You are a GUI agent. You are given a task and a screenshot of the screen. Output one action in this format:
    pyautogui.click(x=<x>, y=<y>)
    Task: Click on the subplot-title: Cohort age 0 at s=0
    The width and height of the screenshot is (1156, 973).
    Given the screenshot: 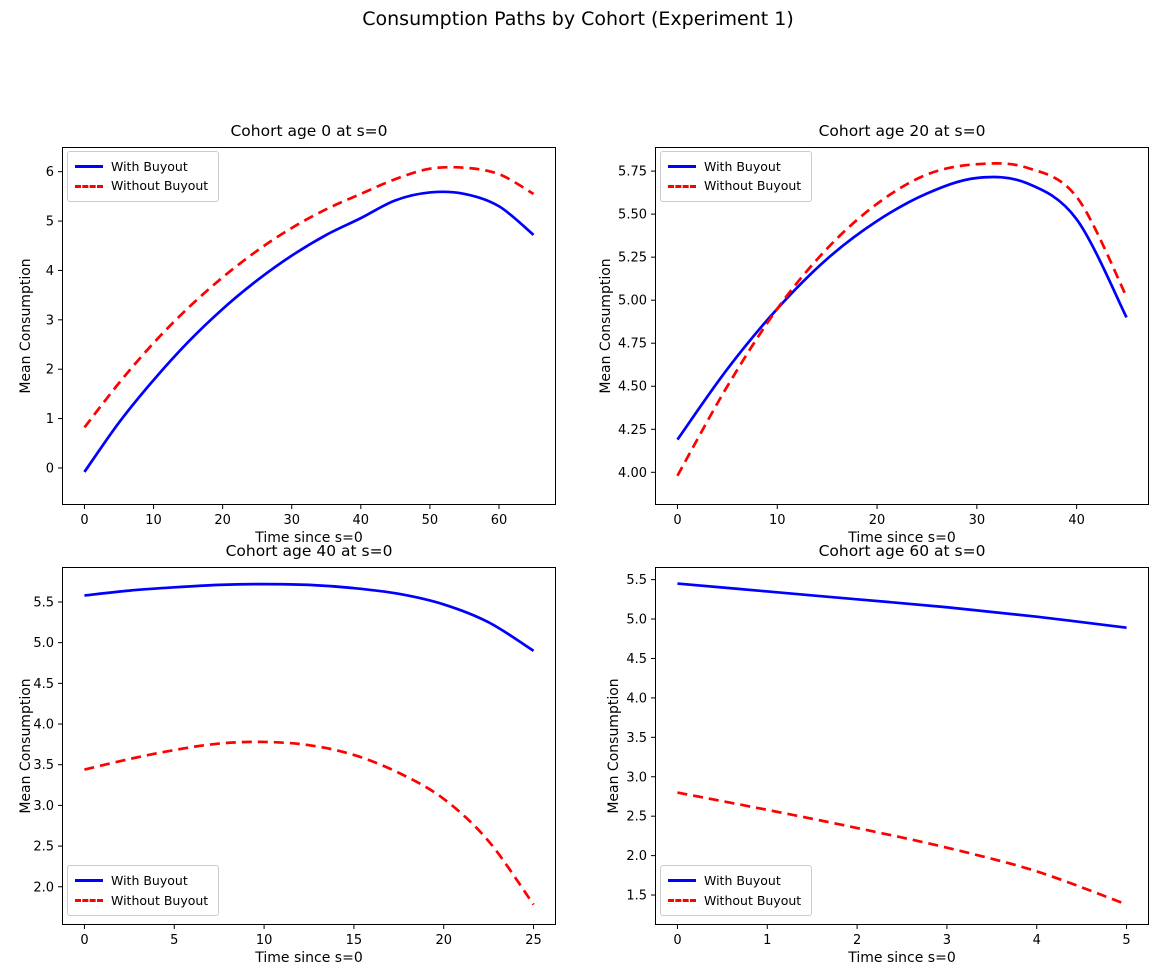 What is the action you would take?
    pyautogui.click(x=309, y=131)
    